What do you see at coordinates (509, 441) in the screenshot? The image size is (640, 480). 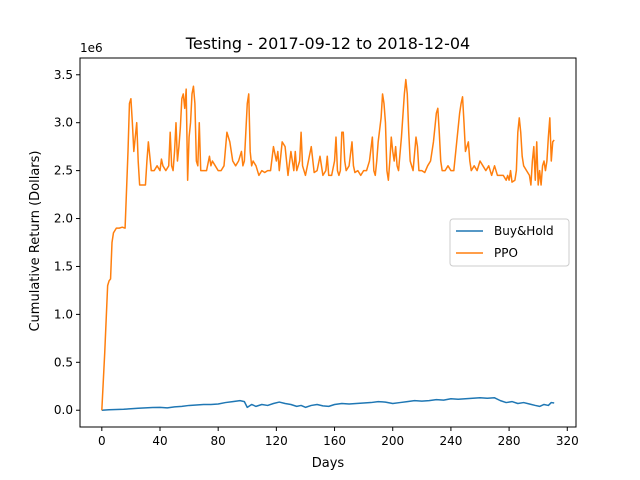 I see `x-tick-label: 280` at bounding box center [509, 441].